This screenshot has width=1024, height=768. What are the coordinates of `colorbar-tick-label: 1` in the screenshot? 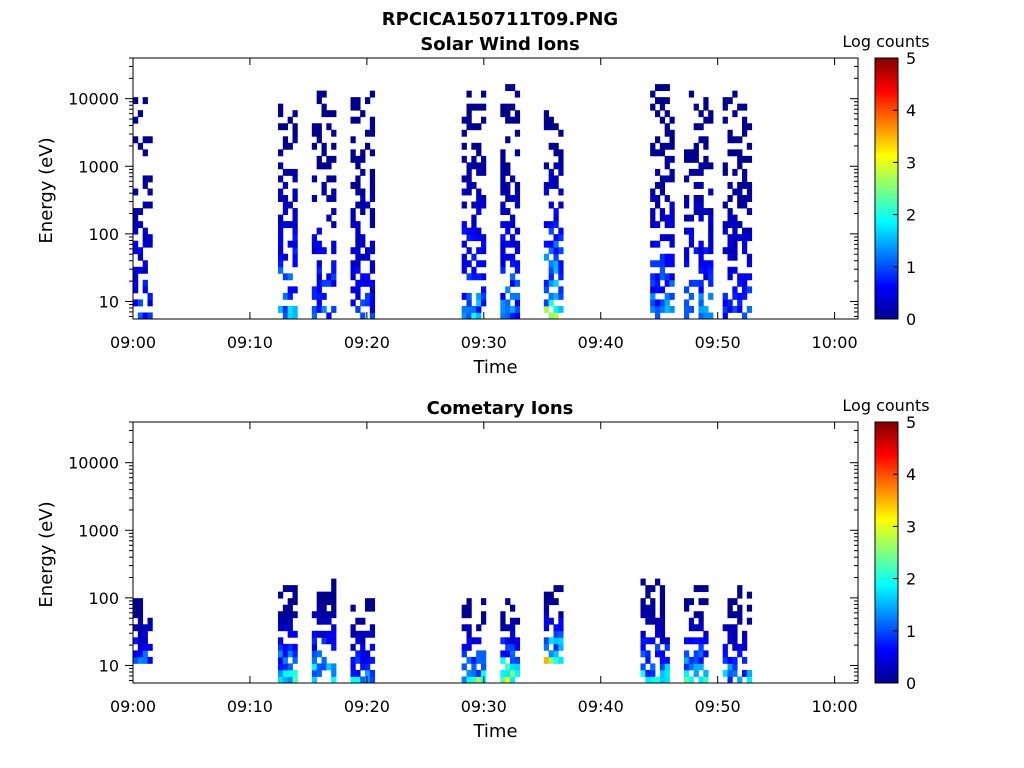 It's located at (911, 267).